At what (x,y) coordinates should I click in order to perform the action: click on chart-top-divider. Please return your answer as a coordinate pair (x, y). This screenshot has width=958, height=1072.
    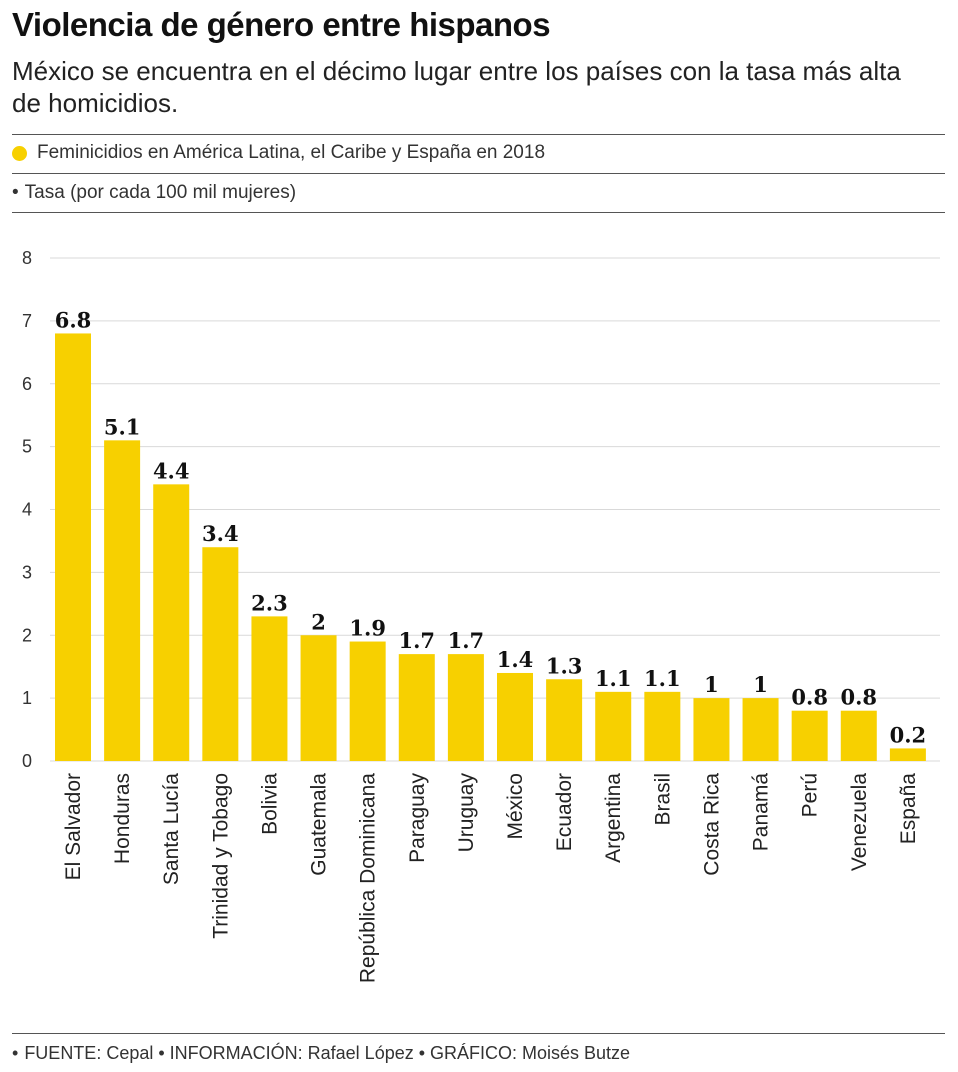
    Looking at the image, I should click on (478, 212).